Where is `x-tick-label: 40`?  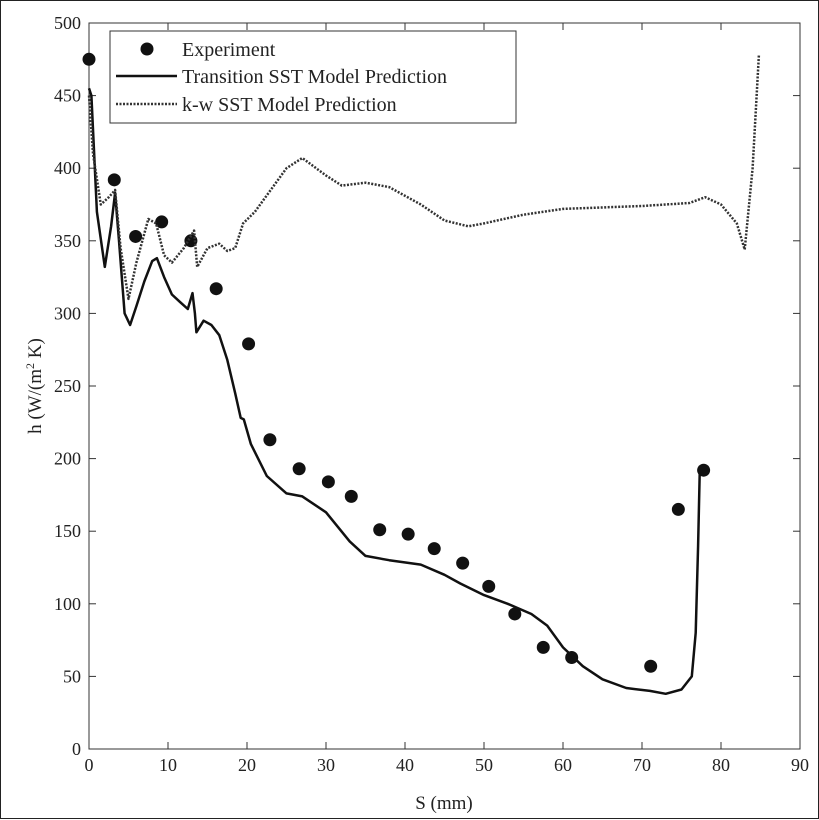
x-tick-label: 40 is located at coordinates (405, 765).